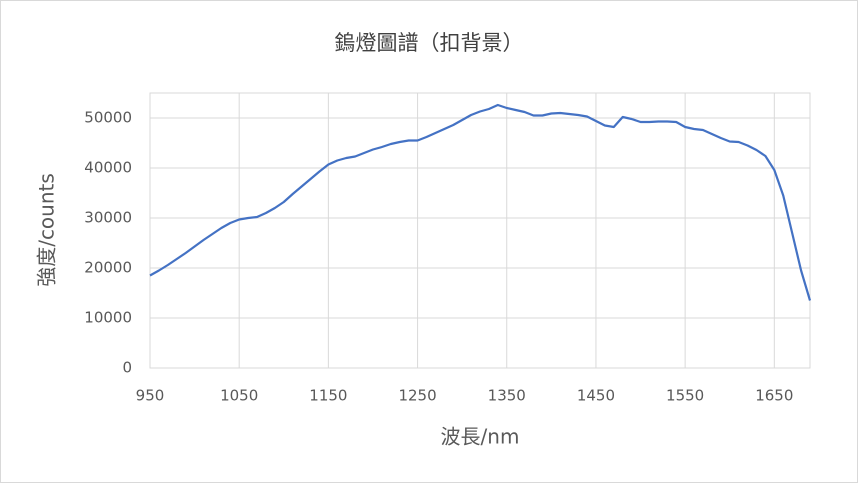 This screenshot has height=487, width=858. What do you see at coordinates (429, 43) in the screenshot?
I see `chart-title: 鎢燈圖譜（扣背景）` at bounding box center [429, 43].